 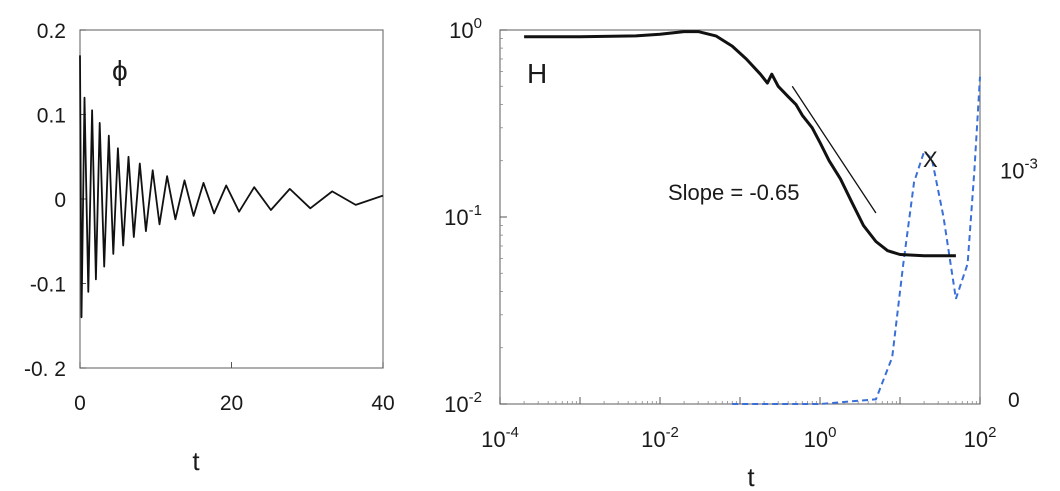 I want to click on panel-label-phi: ϕ, so click(x=120, y=70).